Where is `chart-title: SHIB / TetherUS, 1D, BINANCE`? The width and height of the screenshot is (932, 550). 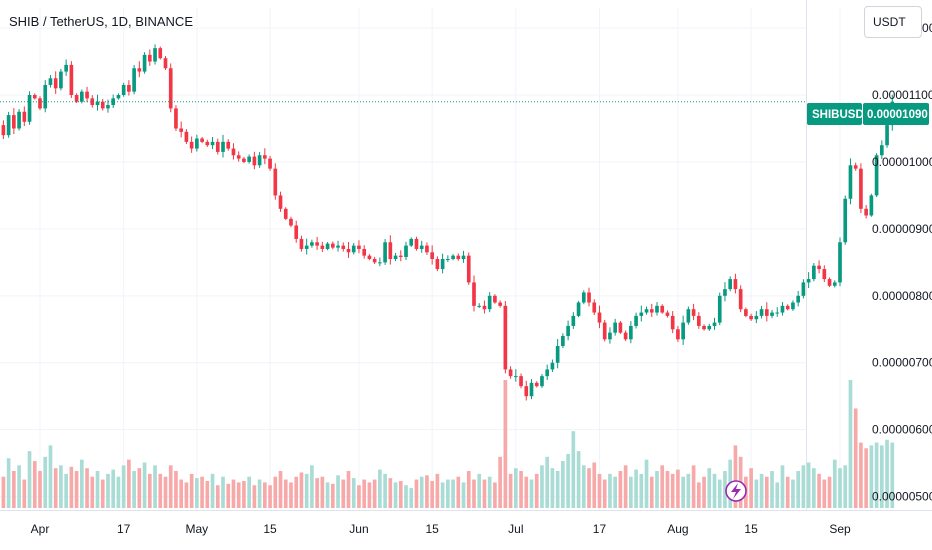 chart-title: SHIB / TetherUS, 1D, BINANCE is located at coordinates (101, 21).